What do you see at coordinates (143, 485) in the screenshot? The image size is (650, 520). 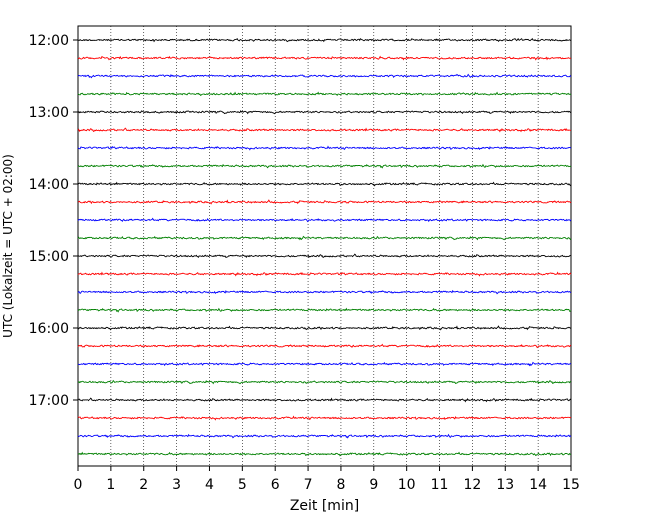 I see `x-tick-label: 2` at bounding box center [143, 485].